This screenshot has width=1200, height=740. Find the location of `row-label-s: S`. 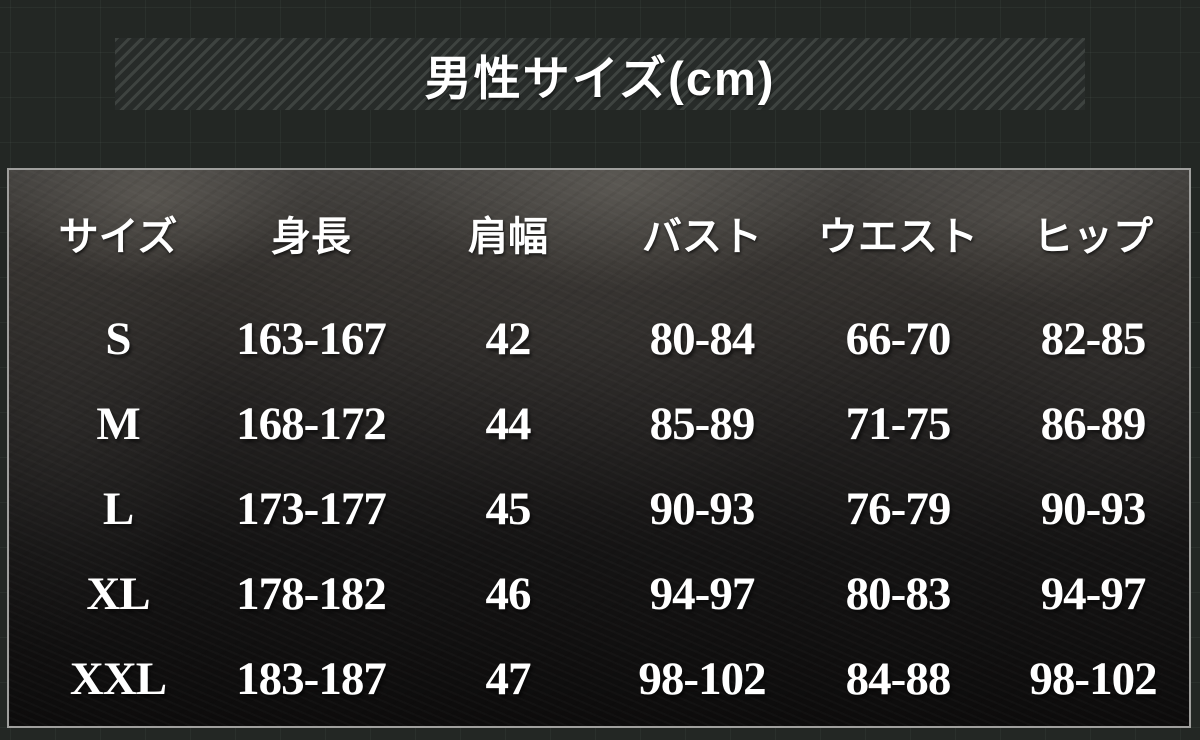

row-label-s: S is located at coordinates (118, 338).